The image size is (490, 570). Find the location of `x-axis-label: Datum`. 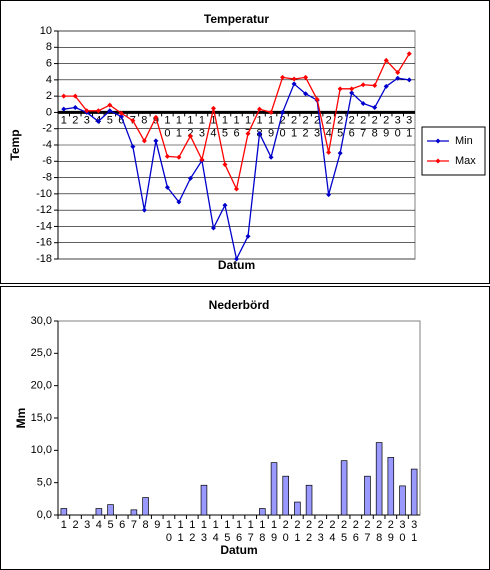

x-axis-label: Datum is located at coordinates (238, 550).